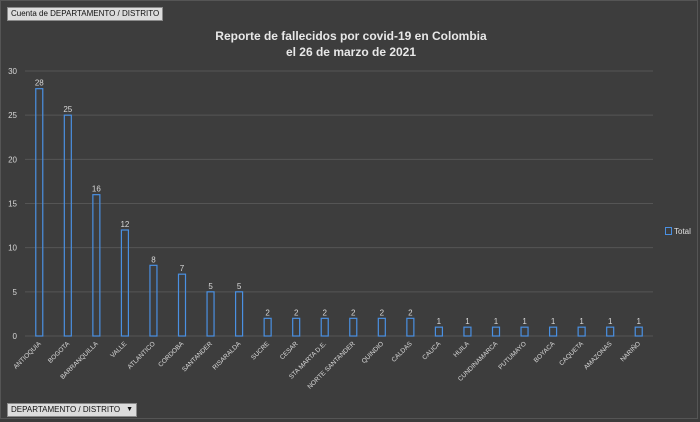 This screenshot has width=700, height=422. I want to click on y-tick-label: 10, so click(12, 248).